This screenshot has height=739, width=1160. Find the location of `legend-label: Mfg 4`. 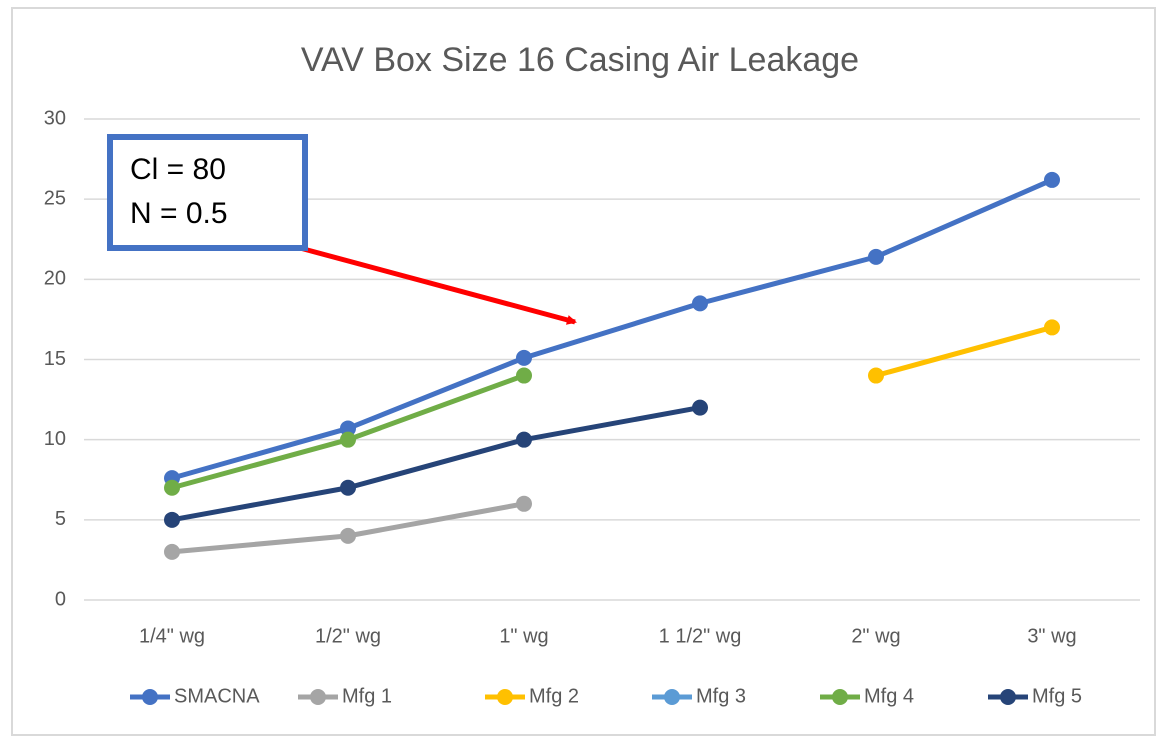

legend-label: Mfg 4 is located at coordinates (889, 696).